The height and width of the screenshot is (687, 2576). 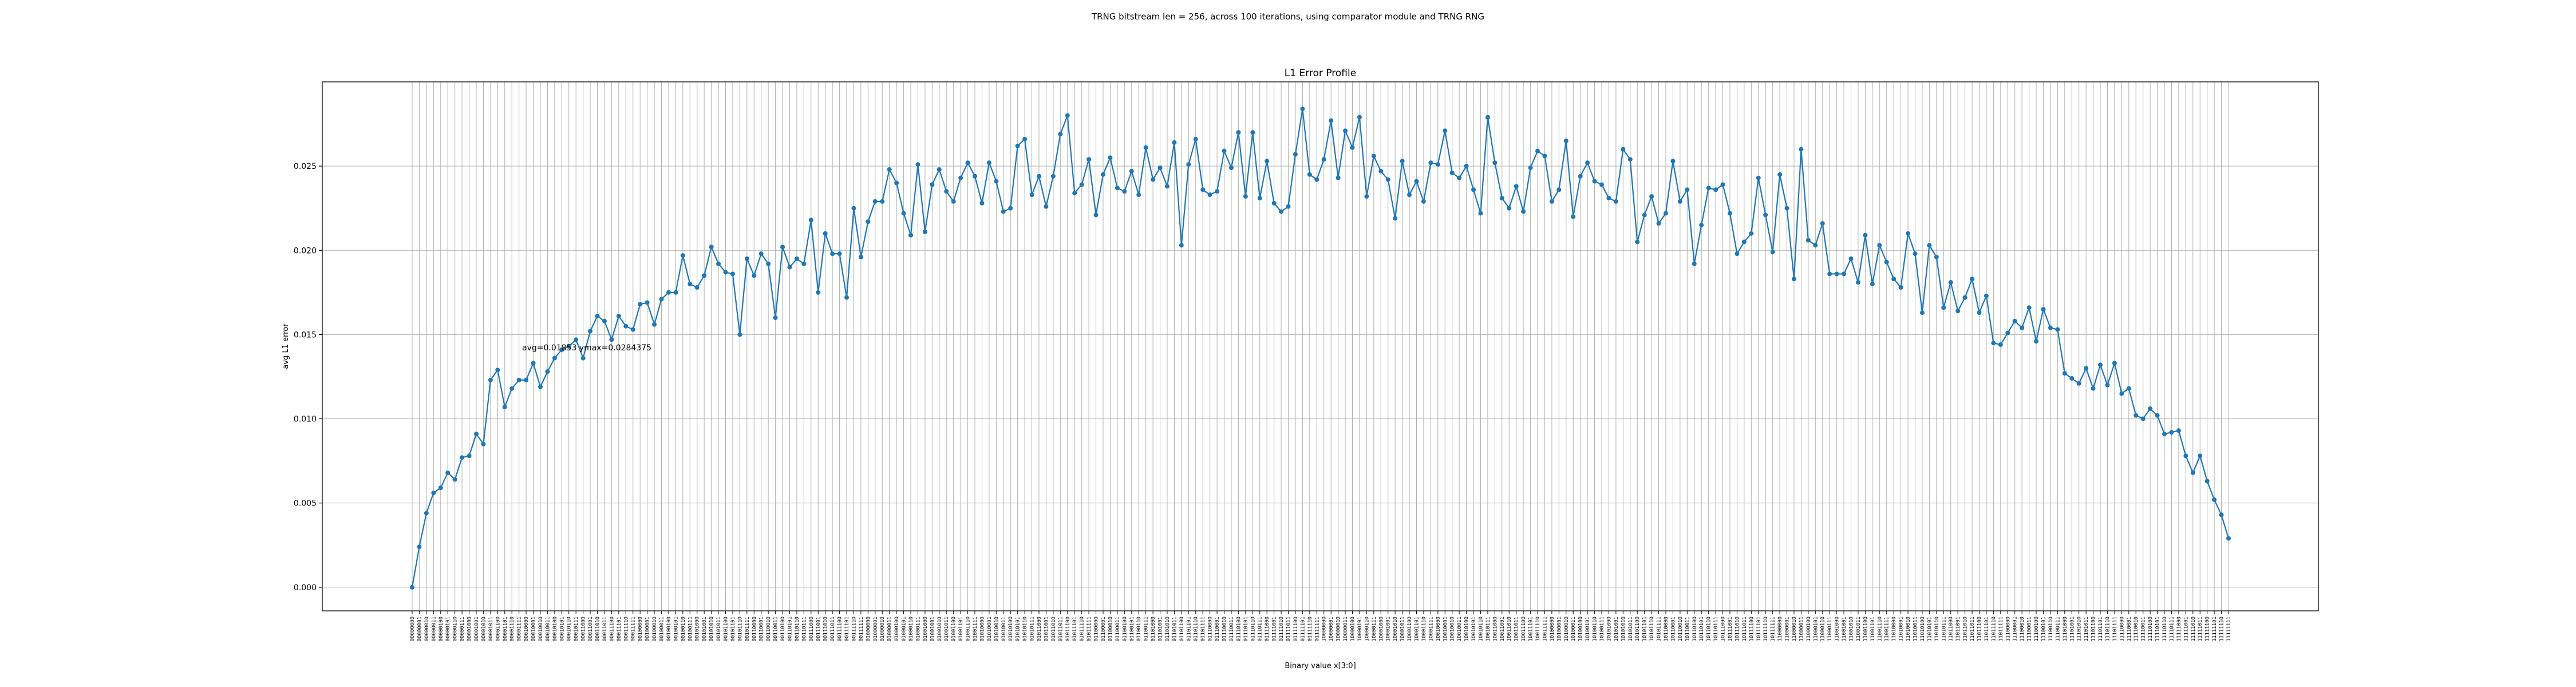 I want to click on x-tick-label: 11111110, so click(x=2222, y=629).